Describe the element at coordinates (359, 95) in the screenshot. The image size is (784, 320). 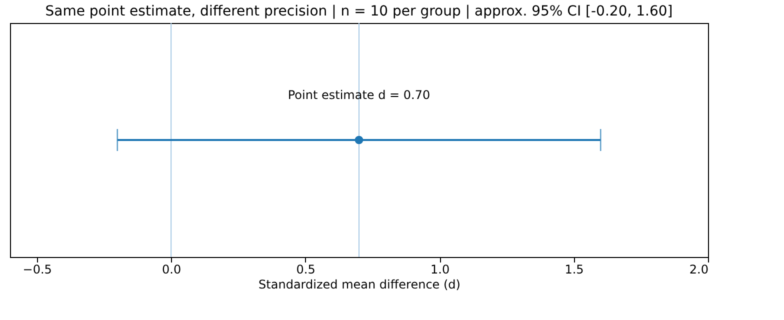
I see `annotation: Point estimate d = 0.70` at that location.